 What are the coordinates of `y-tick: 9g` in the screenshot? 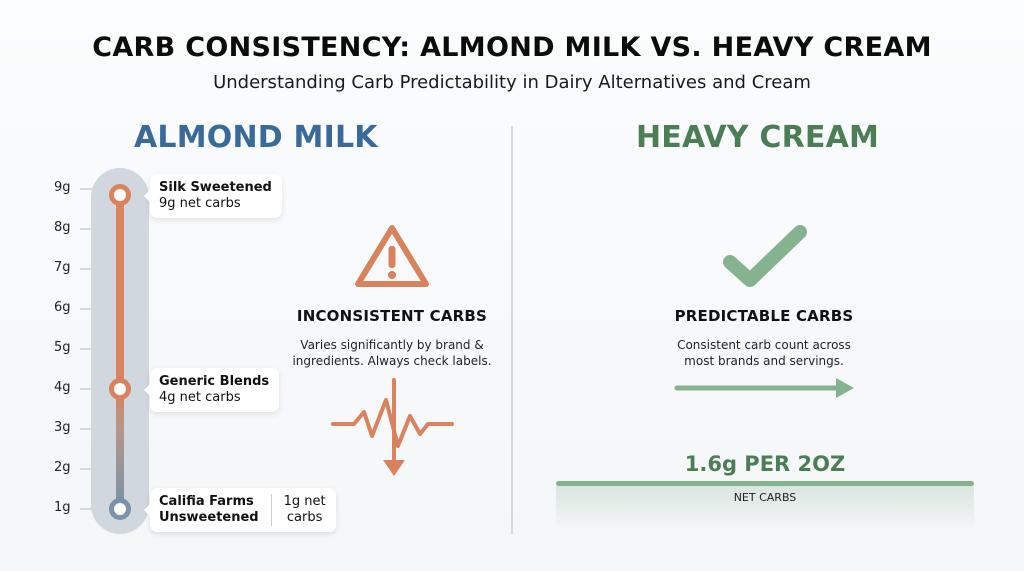 It's located at (62, 187).